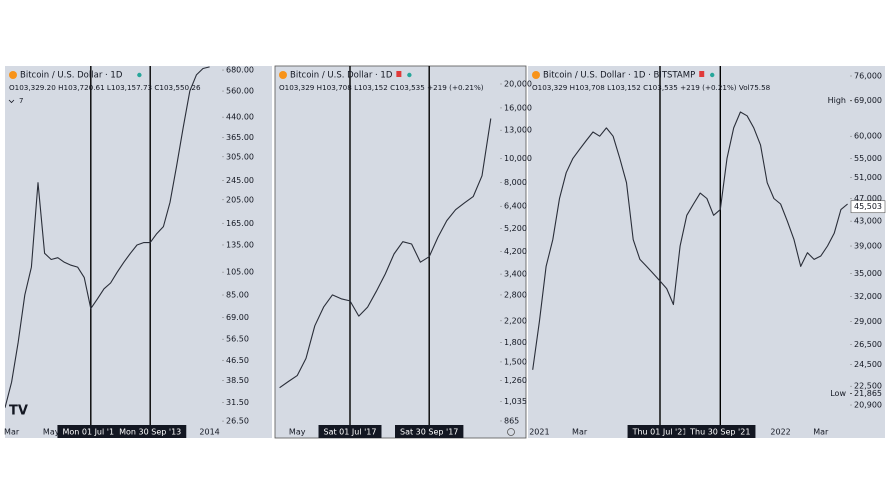 The height and width of the screenshot is (501, 890). Describe the element at coordinates (868, 364) in the screenshot. I see `y-tick-label: 24,500` at that location.